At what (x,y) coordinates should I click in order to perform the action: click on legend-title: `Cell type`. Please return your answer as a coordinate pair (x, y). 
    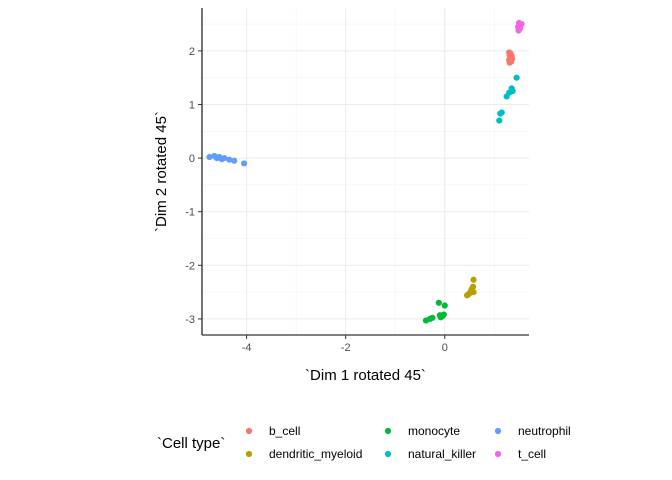
    Looking at the image, I should click on (191, 443).